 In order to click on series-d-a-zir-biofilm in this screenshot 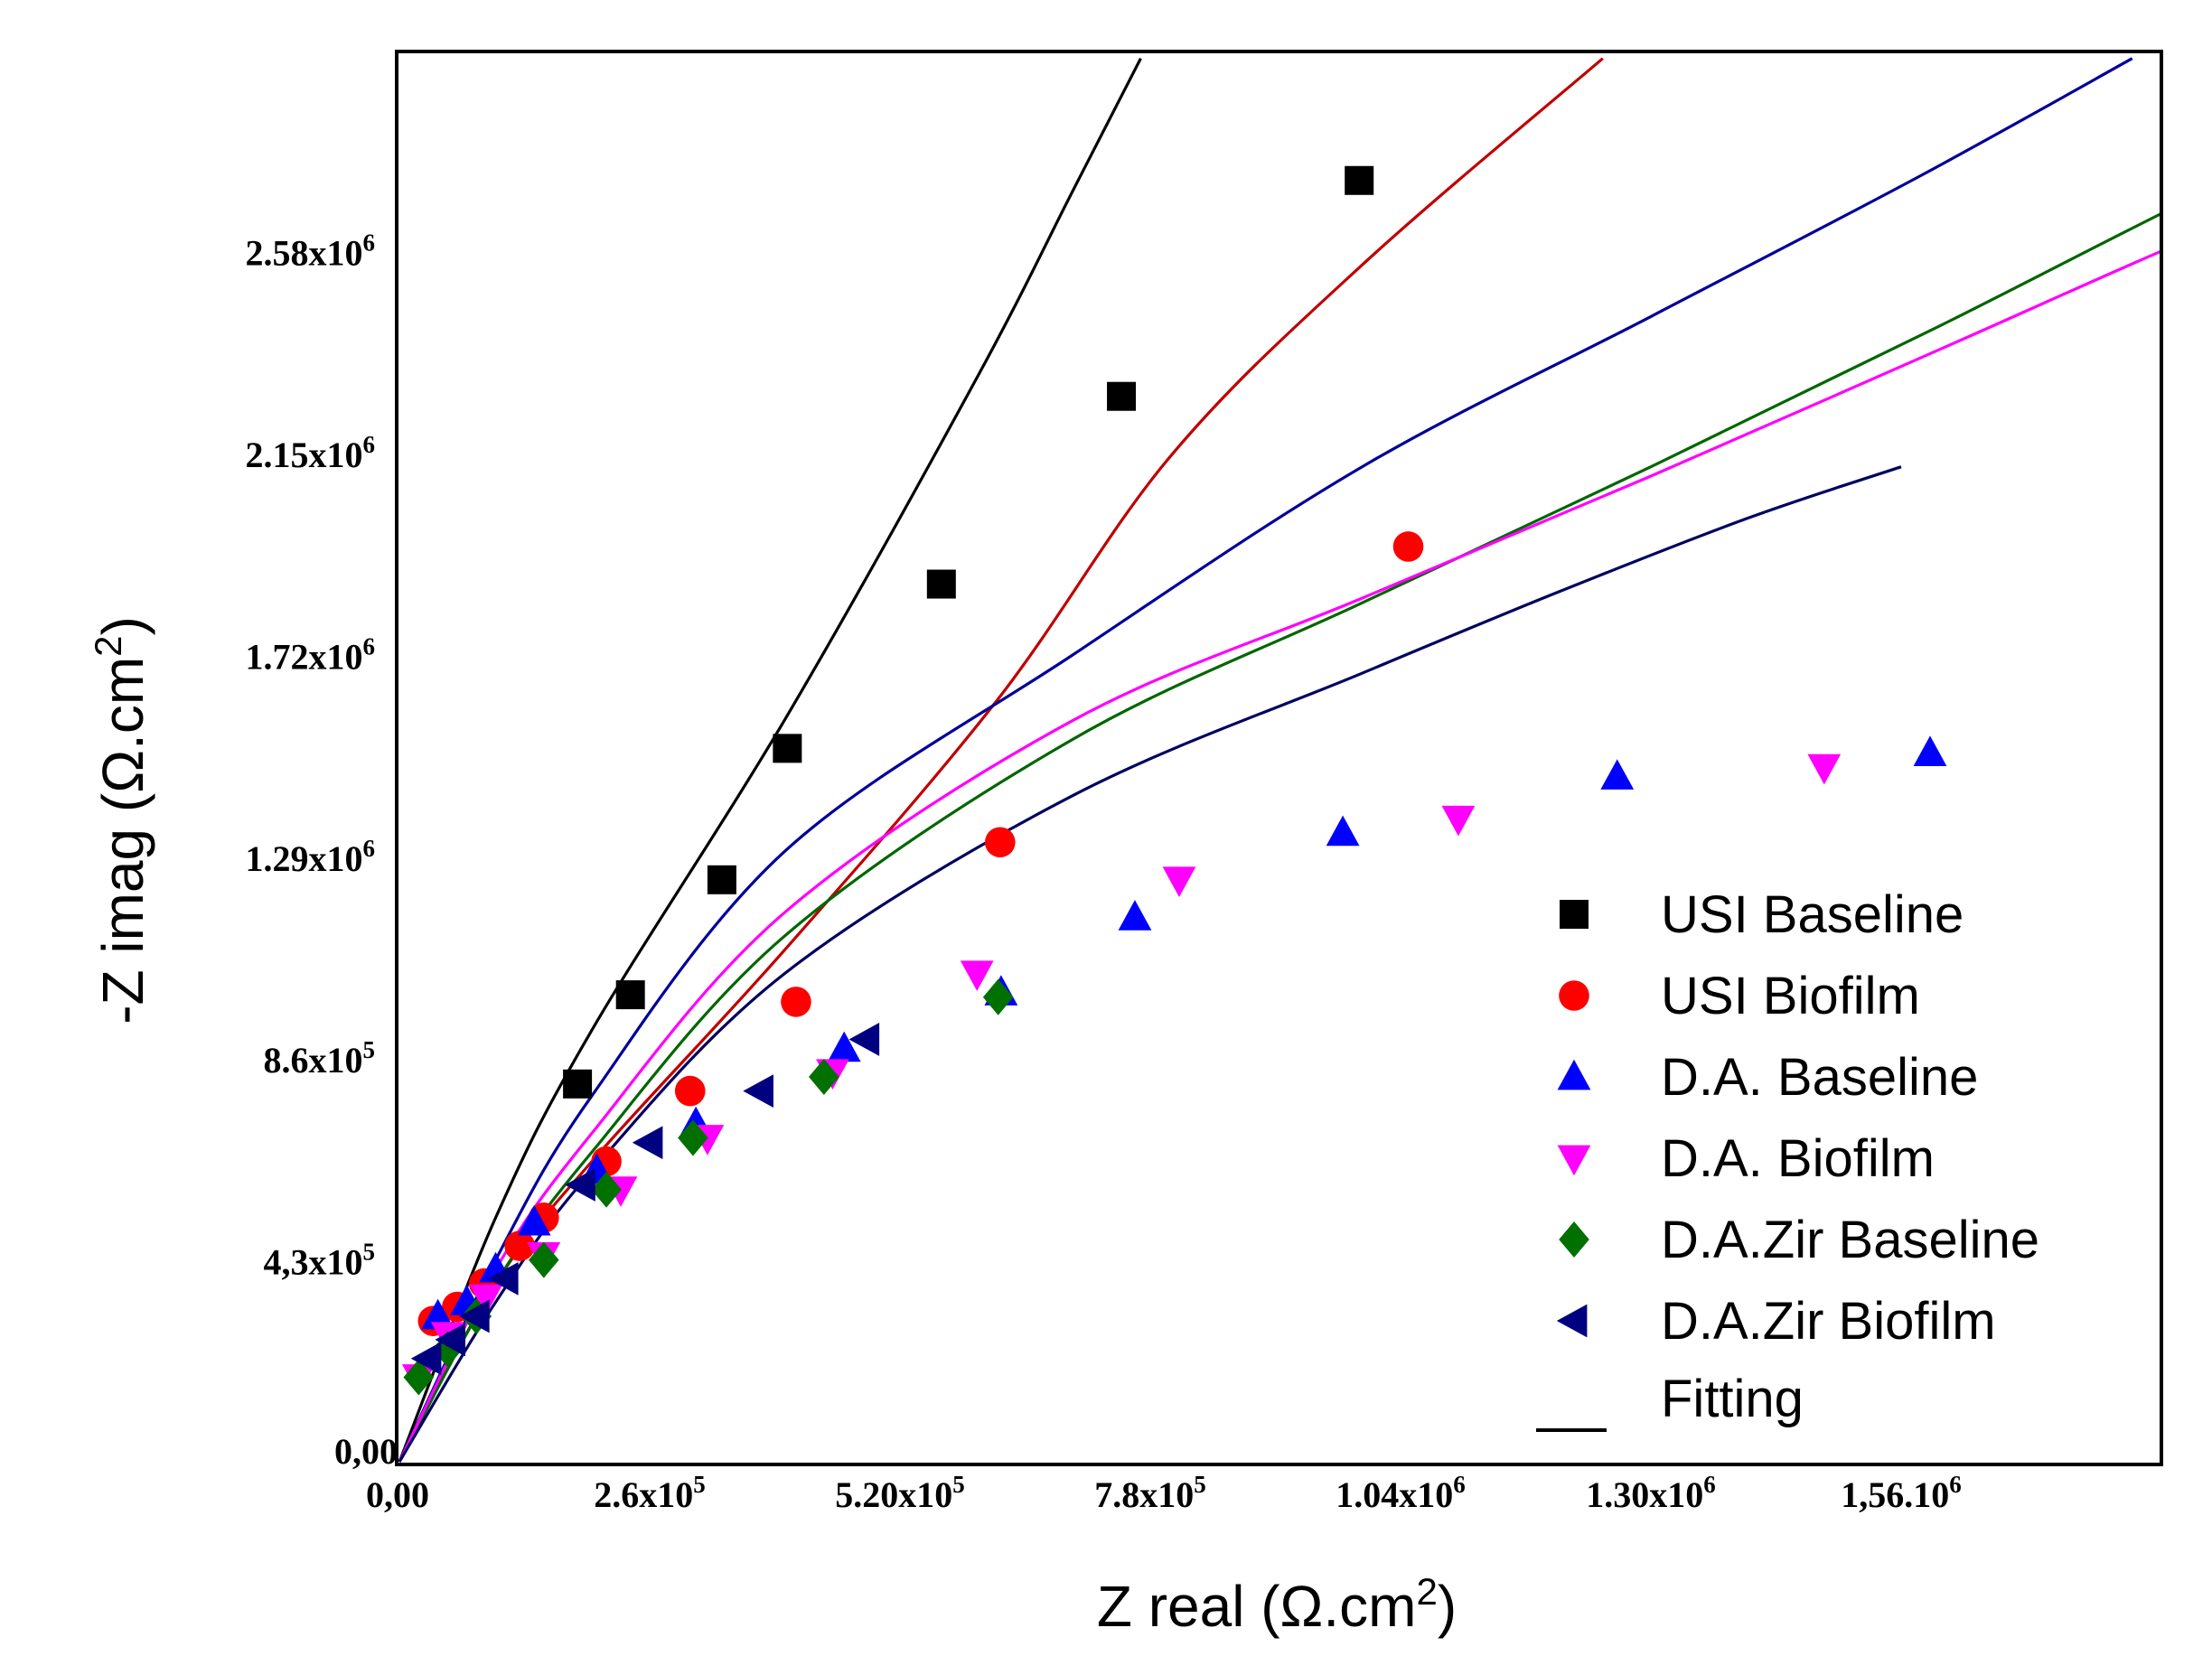, I will do `click(645, 1199)`.